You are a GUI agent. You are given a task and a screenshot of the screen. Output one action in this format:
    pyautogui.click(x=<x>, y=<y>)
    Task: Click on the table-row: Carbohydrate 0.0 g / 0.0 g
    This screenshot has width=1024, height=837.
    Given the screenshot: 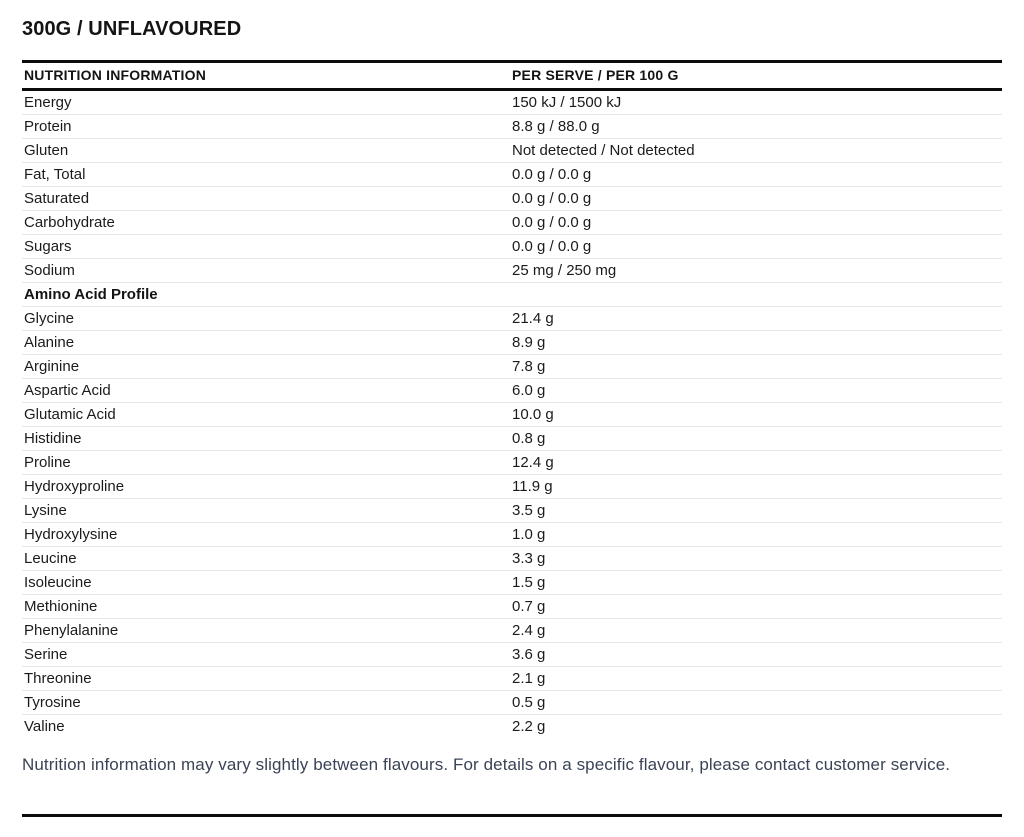 What is the action you would take?
    pyautogui.click(x=512, y=222)
    